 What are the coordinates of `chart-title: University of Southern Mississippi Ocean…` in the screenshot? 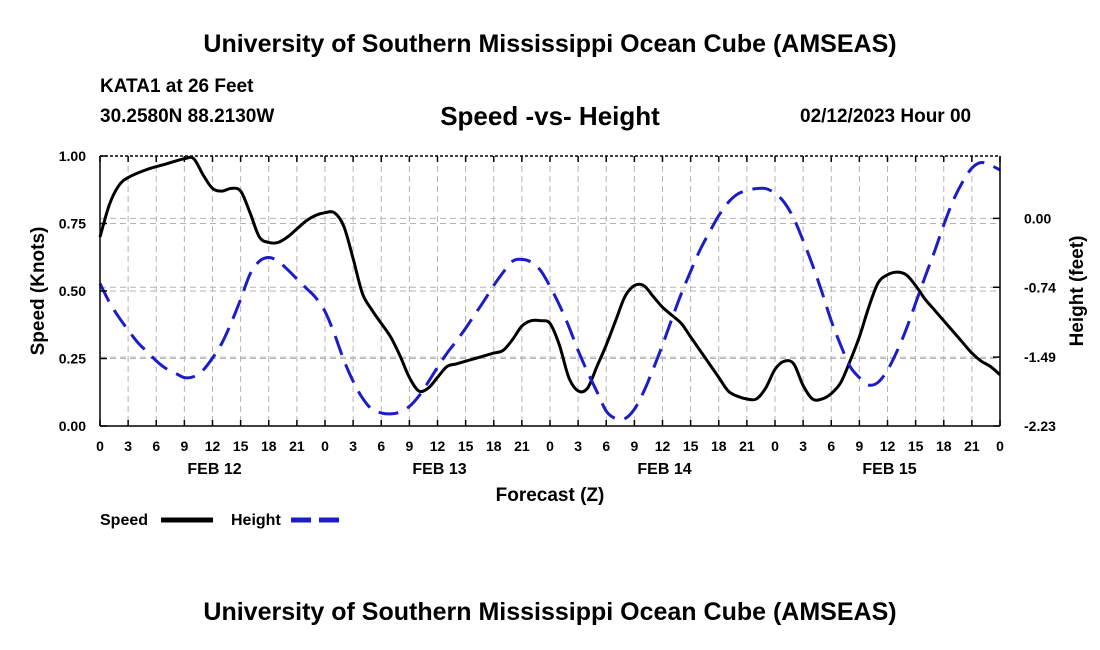 It's located at (550, 44).